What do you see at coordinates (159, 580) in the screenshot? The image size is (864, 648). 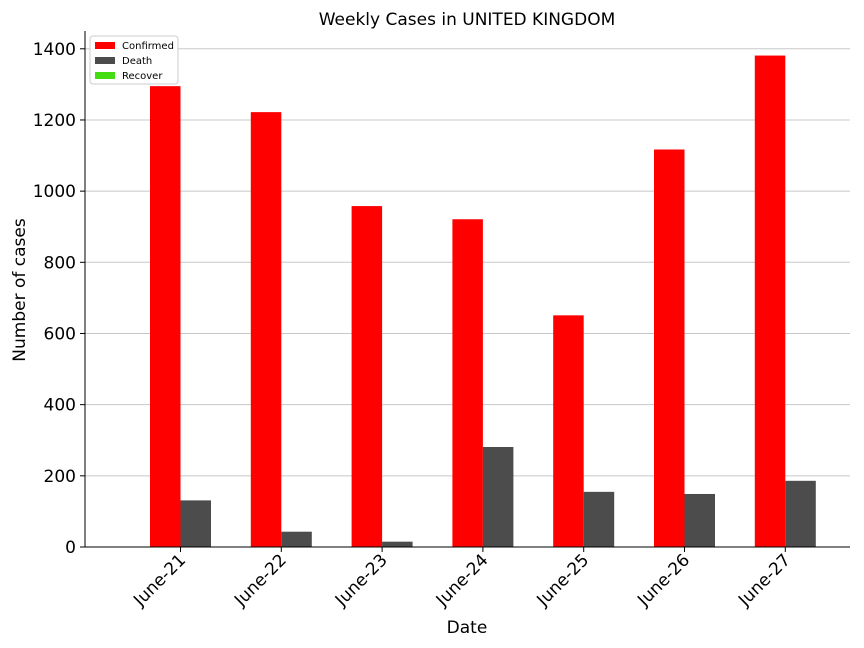 I see `x-tick-label: June-21` at bounding box center [159, 580].